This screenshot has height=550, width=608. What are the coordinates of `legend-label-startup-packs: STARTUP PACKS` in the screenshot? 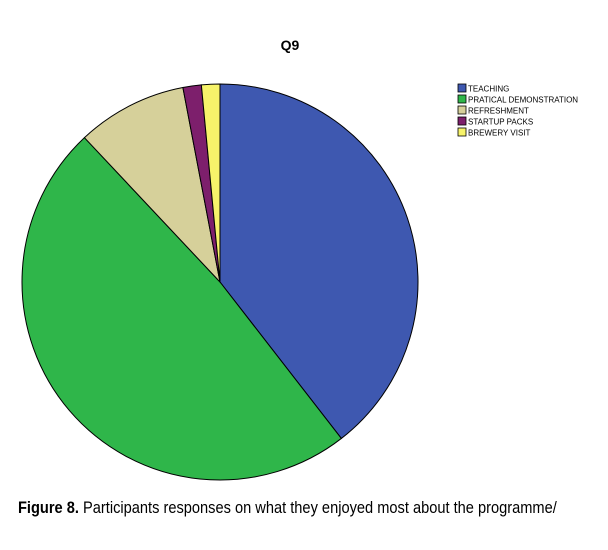 It's located at (500, 122).